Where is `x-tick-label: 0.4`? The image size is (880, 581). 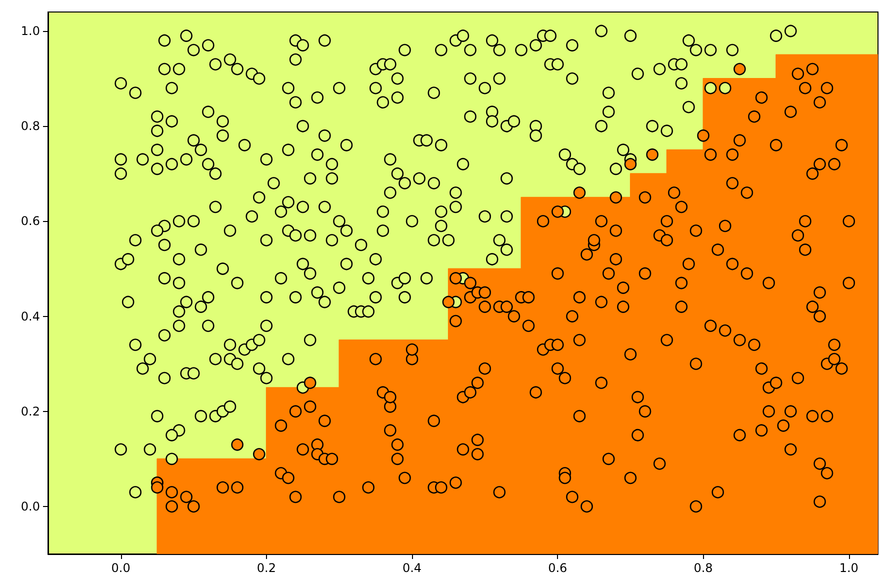 x-tick-label: 0.4 is located at coordinates (412, 568).